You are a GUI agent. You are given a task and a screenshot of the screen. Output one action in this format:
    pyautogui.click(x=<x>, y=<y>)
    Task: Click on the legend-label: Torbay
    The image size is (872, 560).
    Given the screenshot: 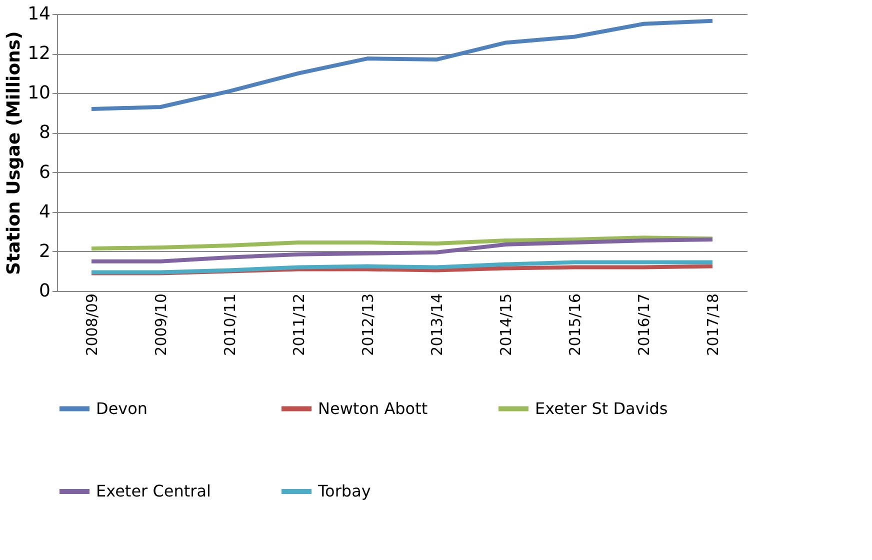 What is the action you would take?
    pyautogui.click(x=344, y=491)
    